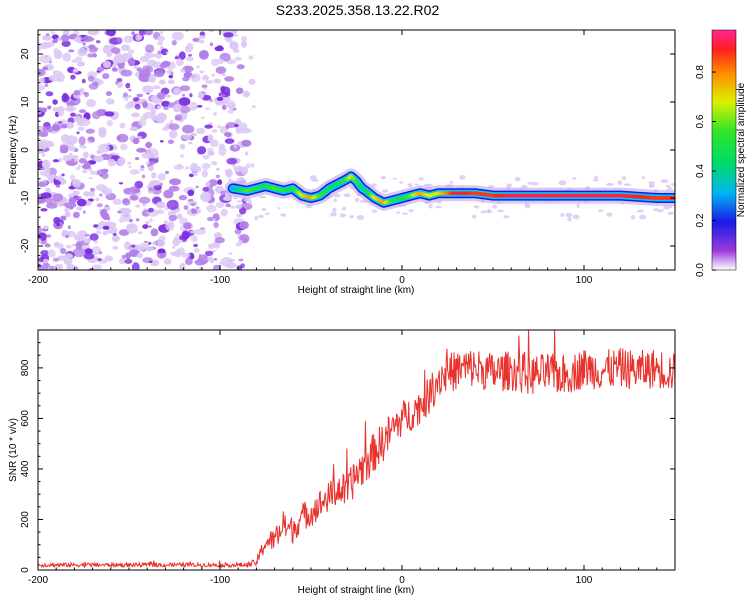 The height and width of the screenshot is (600, 750). I want to click on x-tick-label: -100, so click(220, 580).